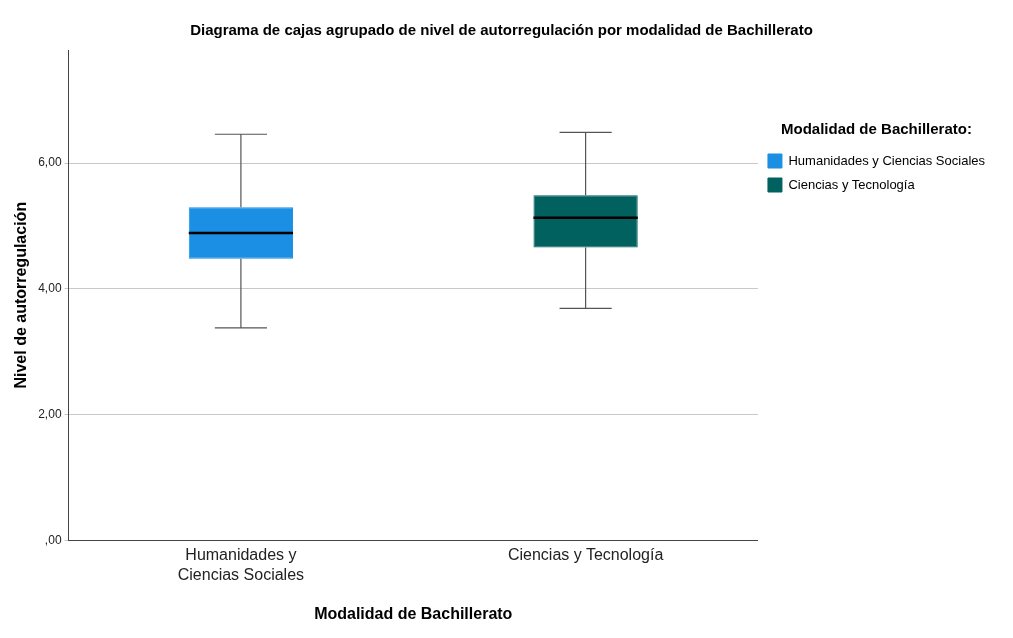 The image size is (1013, 638). Describe the element at coordinates (852, 184) in the screenshot. I see `legend-label: Ciencias y Tecnología` at that location.